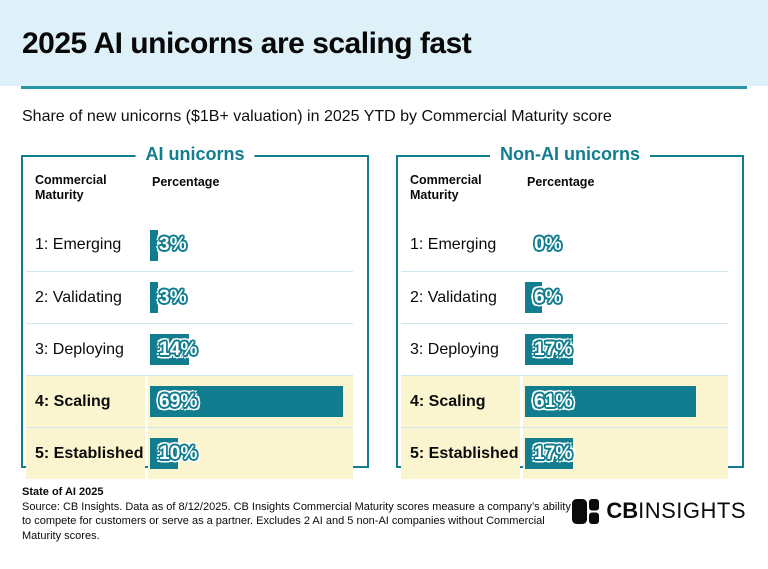 Image resolution: width=768 pixels, height=569 pixels. What do you see at coordinates (622, 510) in the screenshot?
I see `logo-text-cb: CB` at bounding box center [622, 510].